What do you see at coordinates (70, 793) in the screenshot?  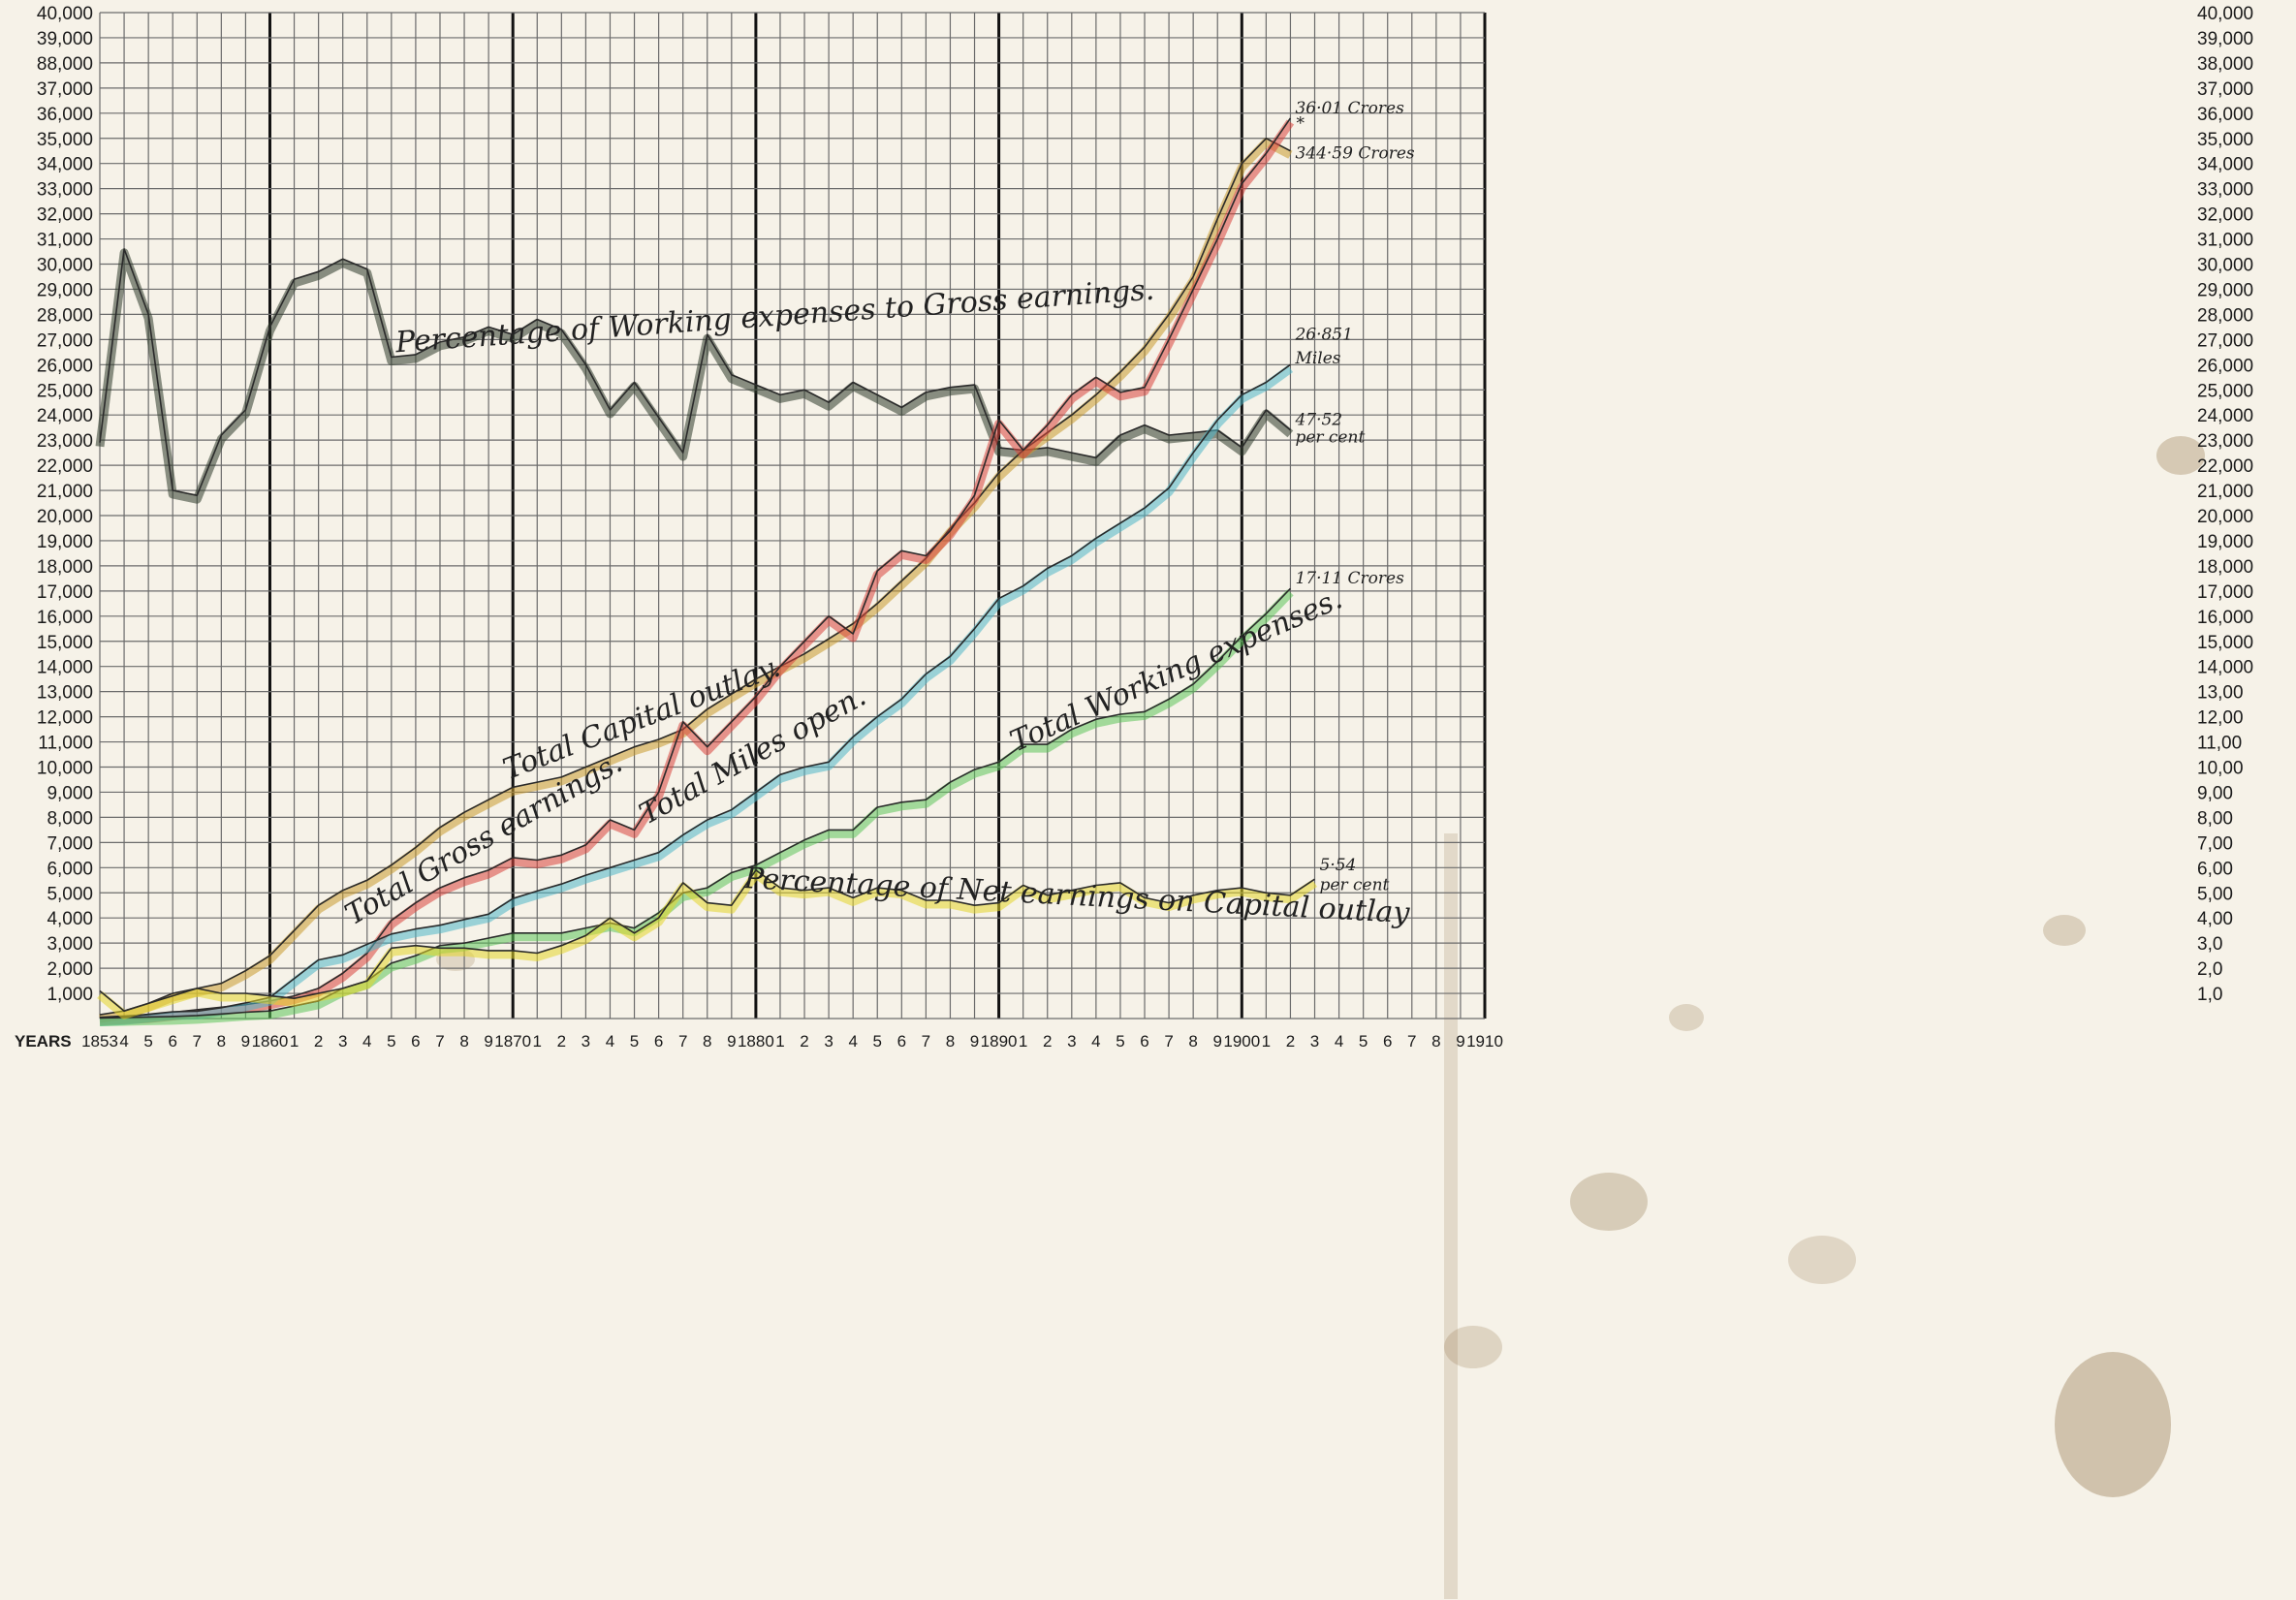 I see `y-tick-label-left: 9,000` at bounding box center [70, 793].